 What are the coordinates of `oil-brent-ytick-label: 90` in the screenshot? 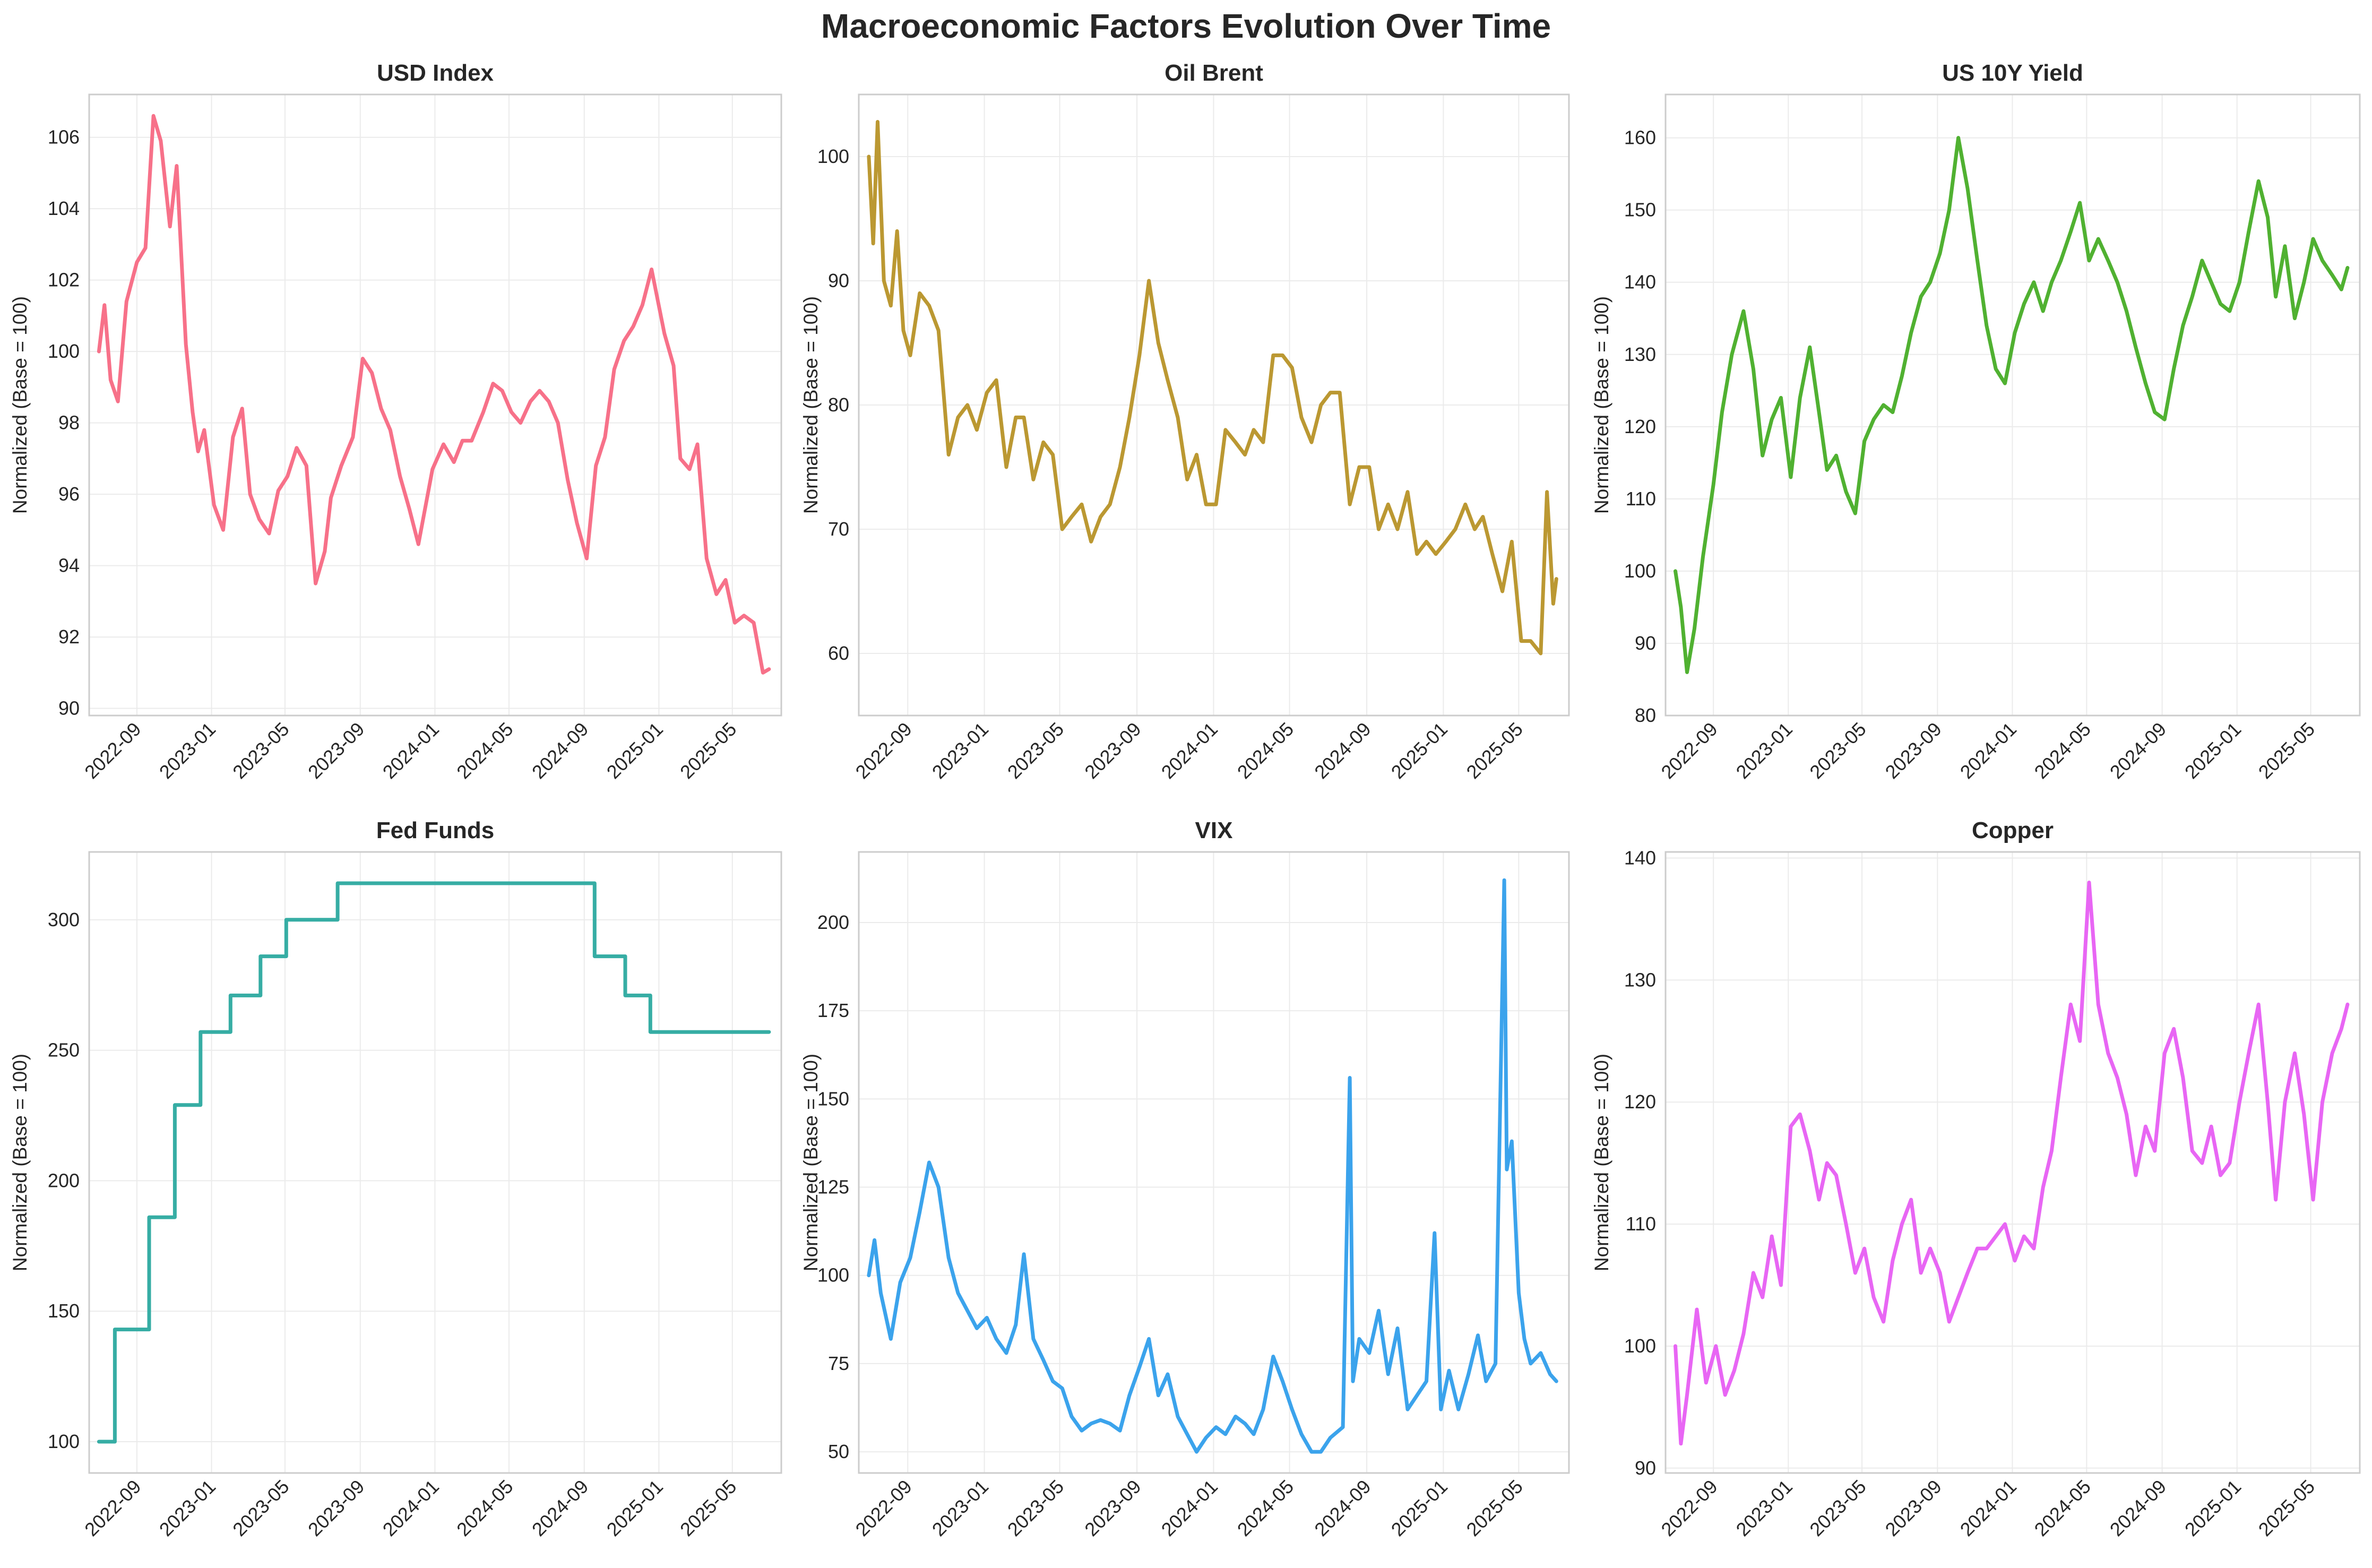 It's located at (838, 280).